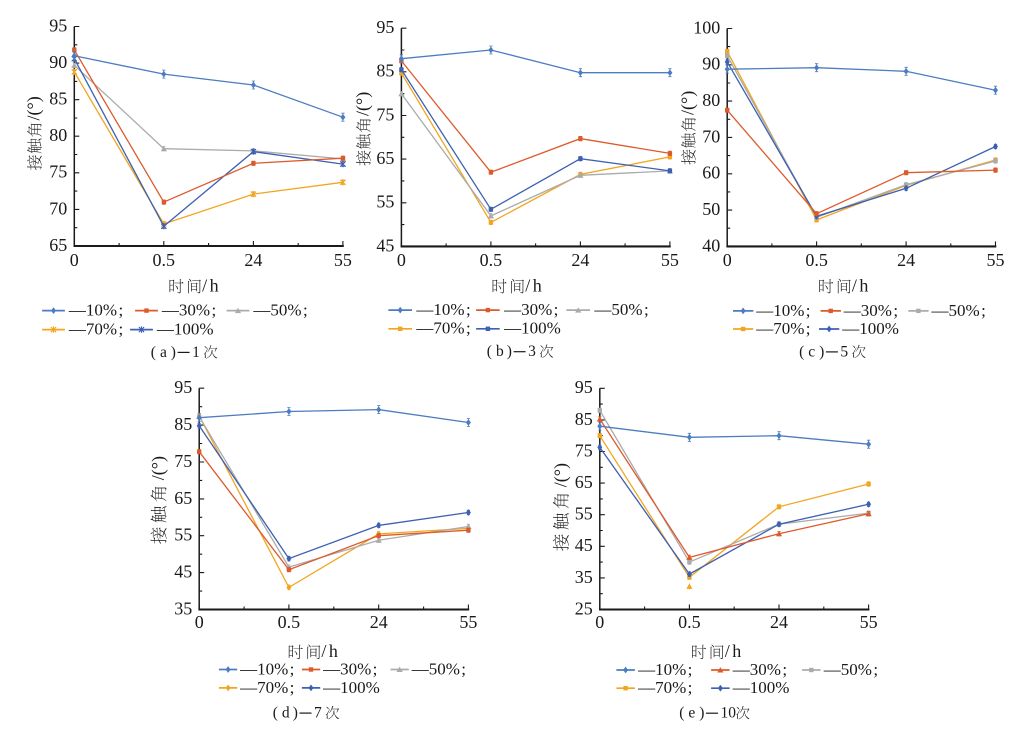 The image size is (1016, 729). Describe the element at coordinates (318, 713) in the screenshot. I see `svg-text: 7` at that location.